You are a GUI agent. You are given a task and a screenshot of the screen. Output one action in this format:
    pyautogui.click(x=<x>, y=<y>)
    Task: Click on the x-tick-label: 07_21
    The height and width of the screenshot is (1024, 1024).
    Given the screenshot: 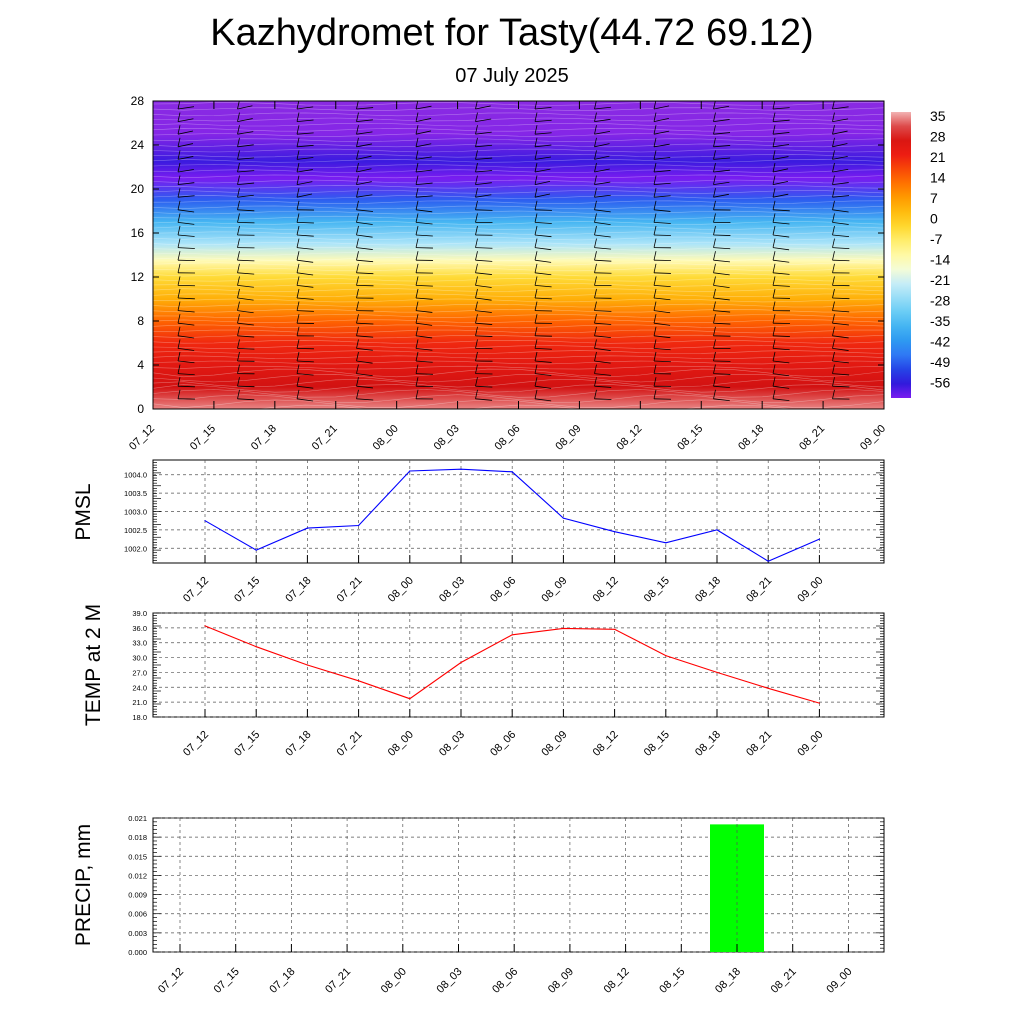 What is the action you would take?
    pyautogui.click(x=338, y=981)
    